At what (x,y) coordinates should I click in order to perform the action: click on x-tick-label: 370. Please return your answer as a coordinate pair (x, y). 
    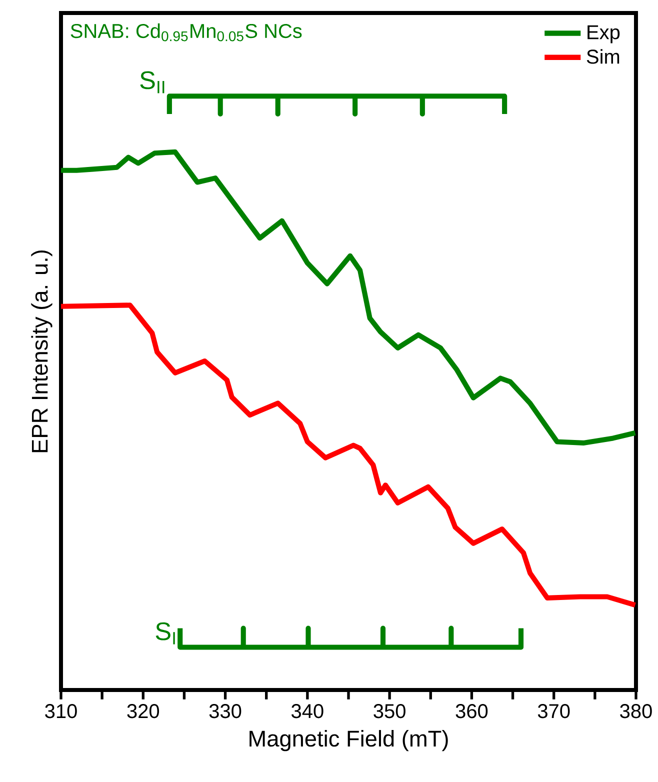
    Looking at the image, I should click on (554, 711).